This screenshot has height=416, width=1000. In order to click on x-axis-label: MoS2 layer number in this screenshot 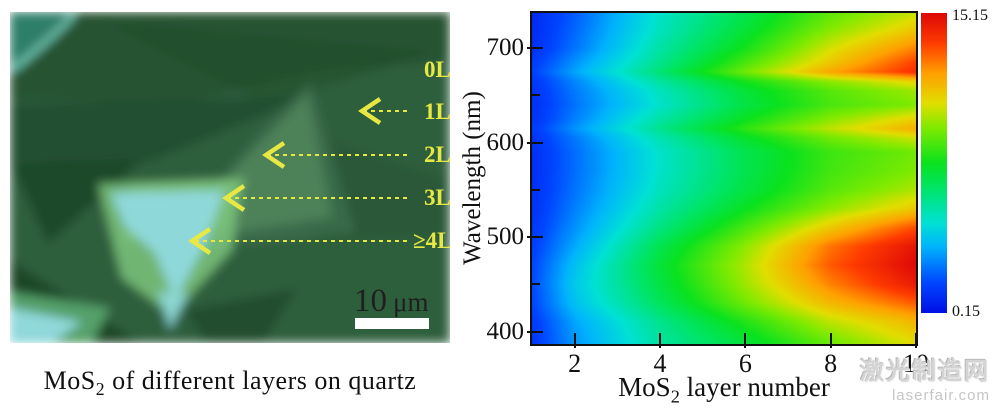, I will do `click(724, 389)`.